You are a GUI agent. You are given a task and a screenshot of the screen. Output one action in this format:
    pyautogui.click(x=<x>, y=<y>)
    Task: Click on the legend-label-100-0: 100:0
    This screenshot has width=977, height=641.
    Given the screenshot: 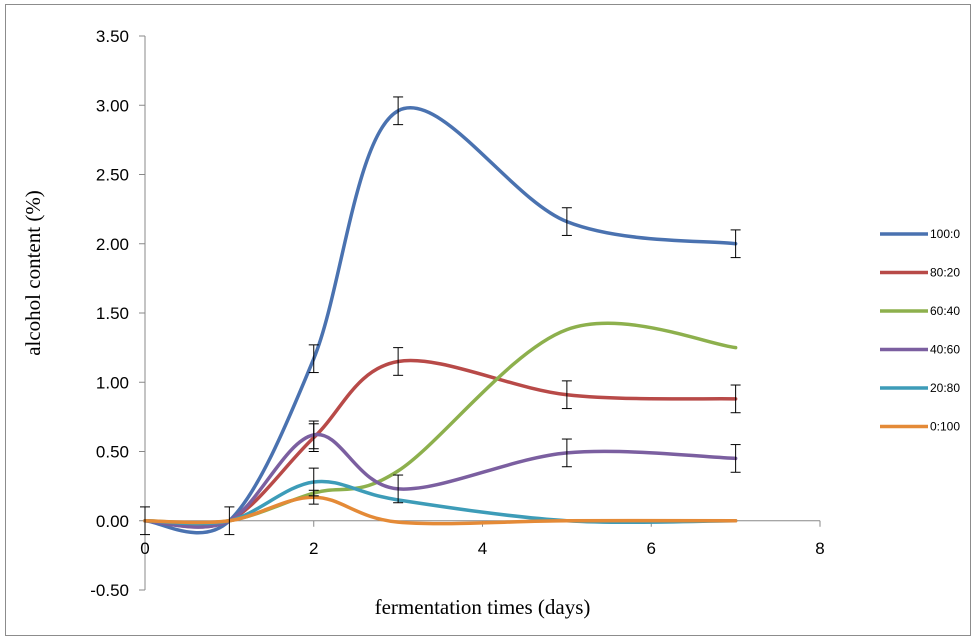 What is the action you would take?
    pyautogui.click(x=945, y=234)
    